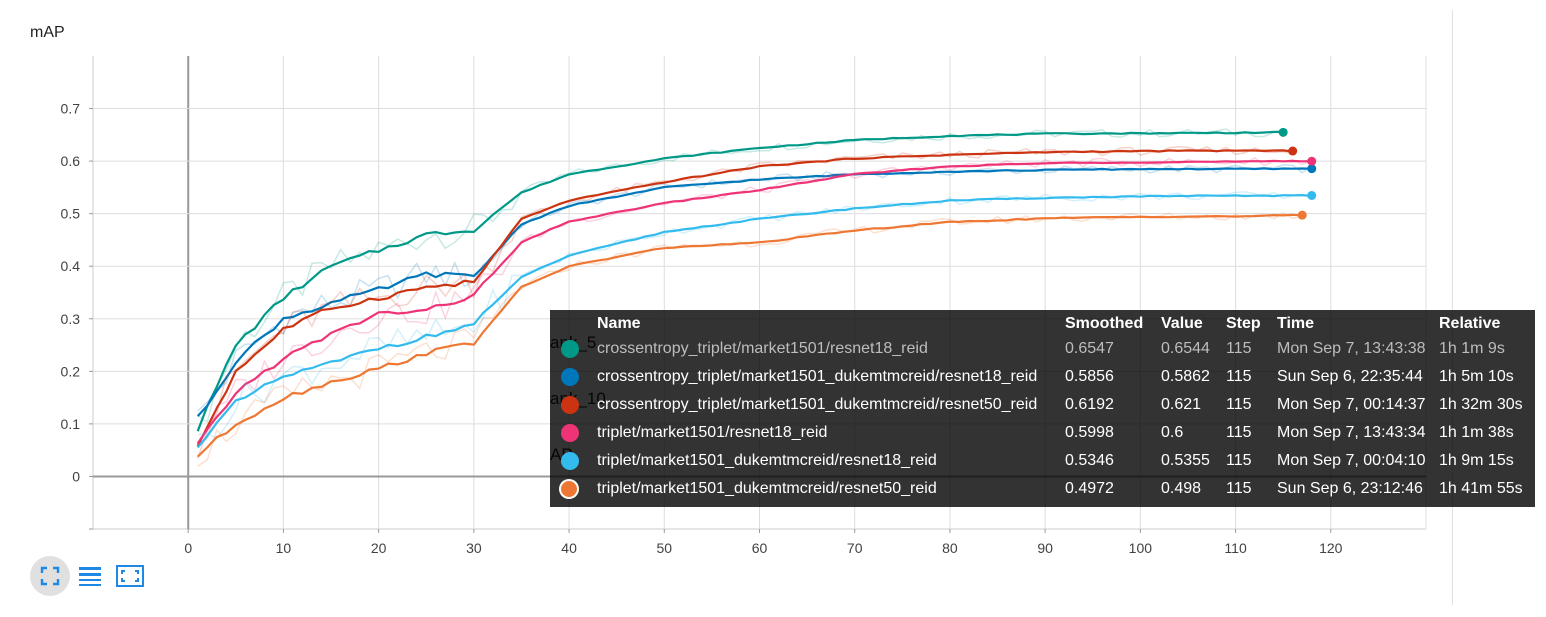  Describe the element at coordinates (1476, 376) in the screenshot. I see `tooltip-cell-relative: 1h 5m 10s` at that location.